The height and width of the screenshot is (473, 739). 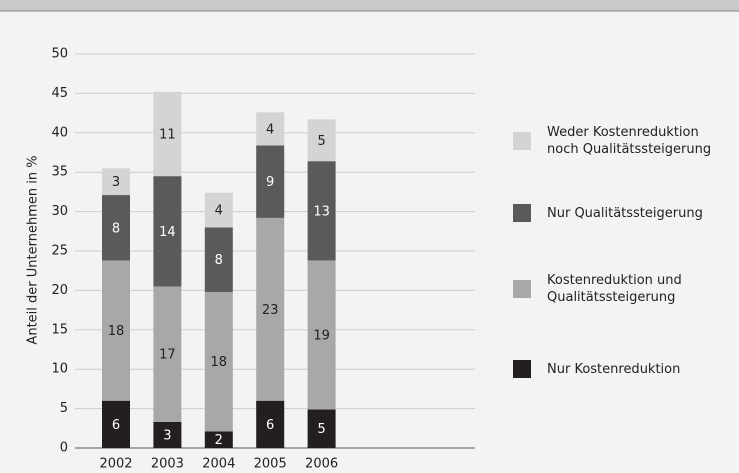 I want to click on legend-label: Kostenreduktion und Qualitätssteigerung, so click(x=614, y=289).